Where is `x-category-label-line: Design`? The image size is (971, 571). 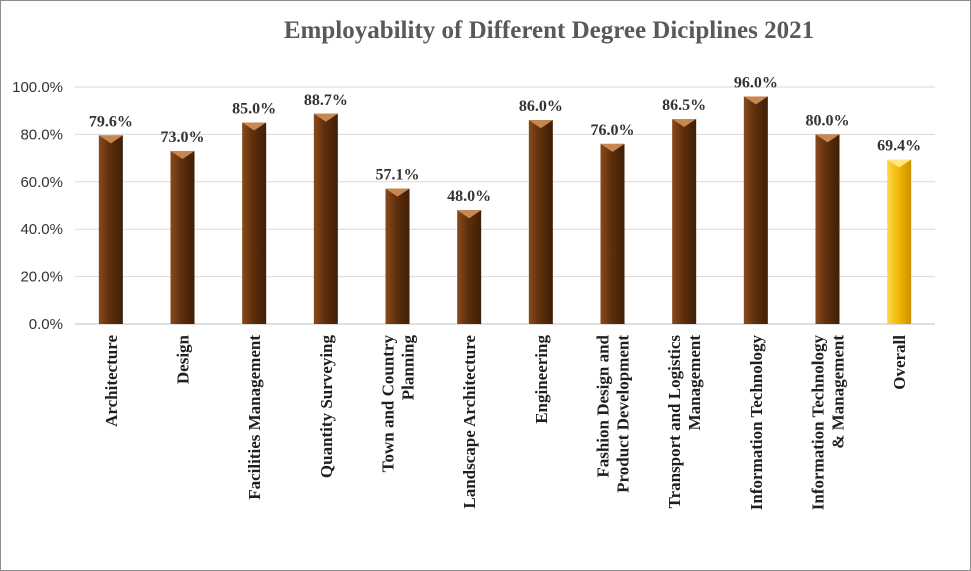
x-category-label-line: Design is located at coordinates (183, 359).